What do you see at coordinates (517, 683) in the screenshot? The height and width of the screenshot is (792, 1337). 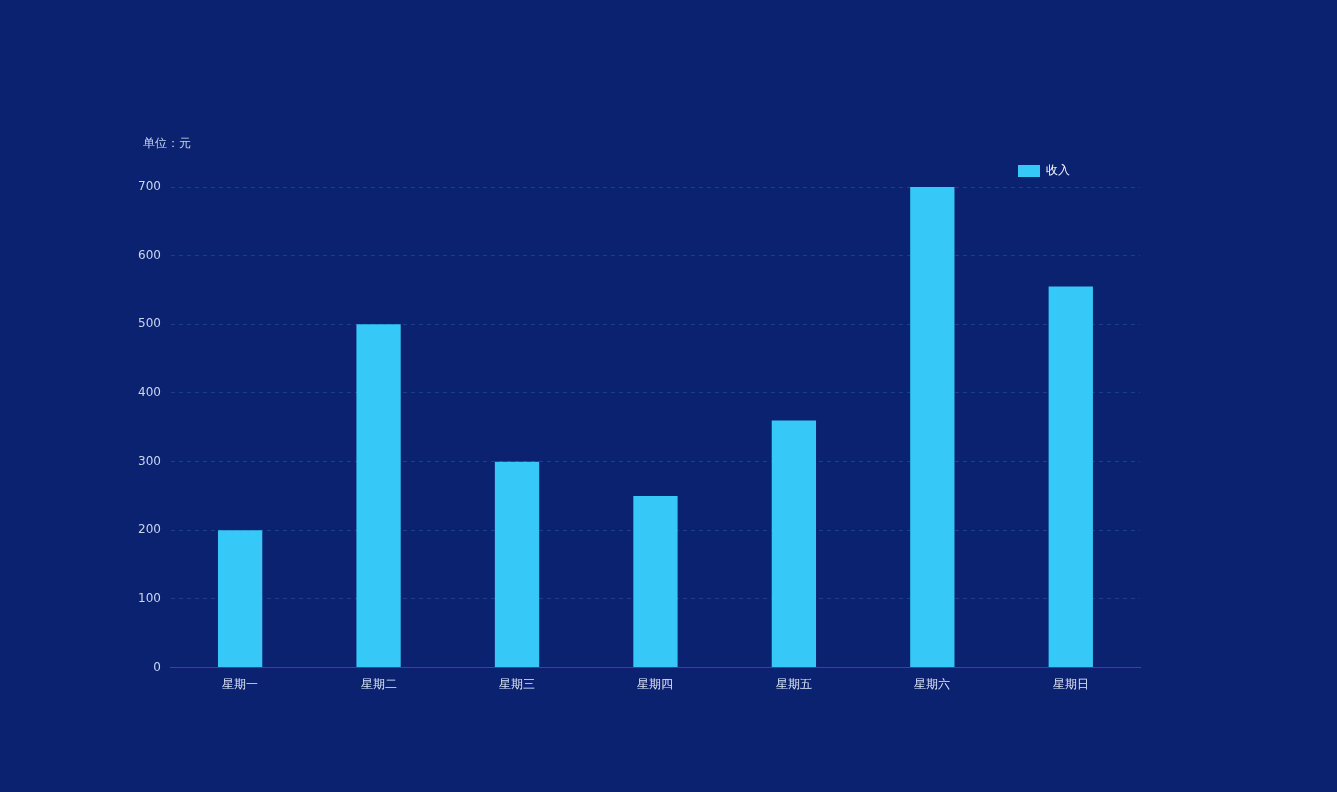 I see `x-tick-label: 星期三` at bounding box center [517, 683].